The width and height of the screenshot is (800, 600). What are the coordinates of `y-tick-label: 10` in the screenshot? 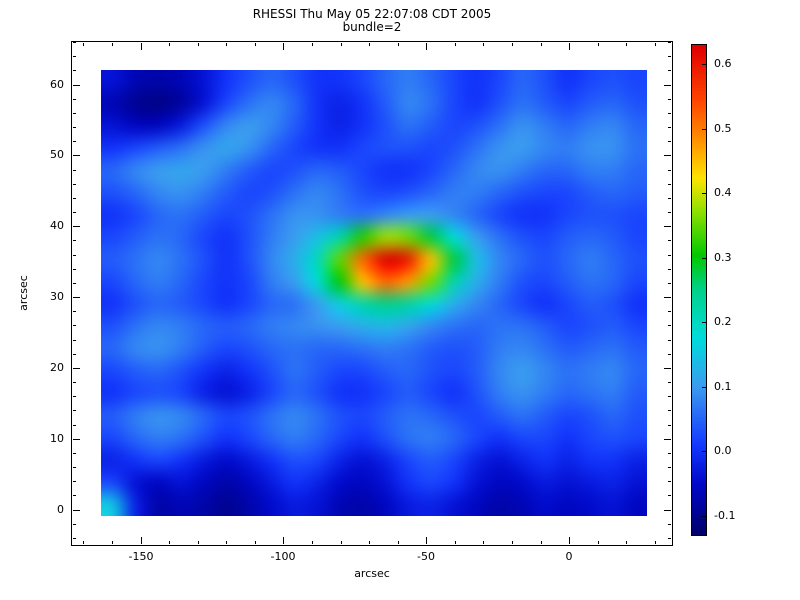 It's located at (57, 438).